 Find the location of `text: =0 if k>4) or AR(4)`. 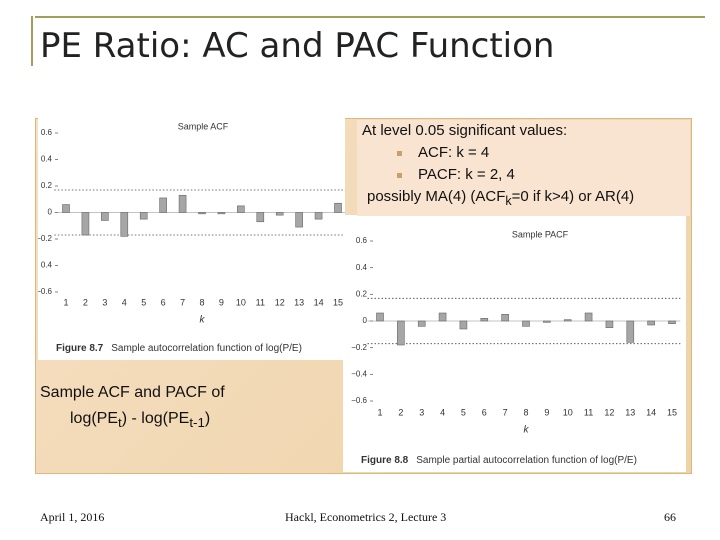

text: =0 if k>4) or AR(4) is located at coordinates (573, 196).